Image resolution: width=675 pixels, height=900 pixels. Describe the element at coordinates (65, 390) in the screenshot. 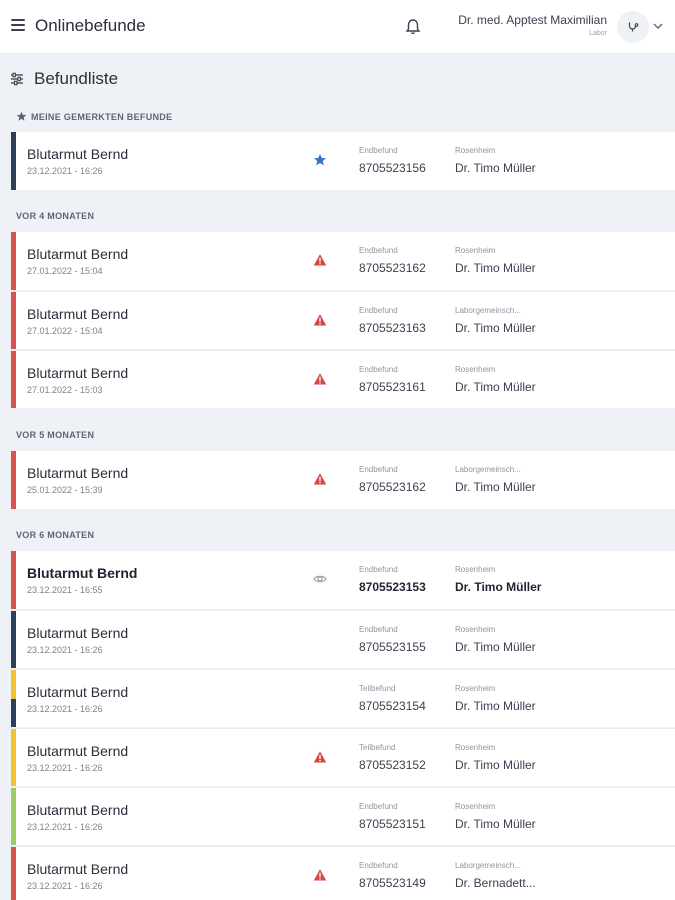

I see `report-date: 27.01.2022 - 15:03` at that location.